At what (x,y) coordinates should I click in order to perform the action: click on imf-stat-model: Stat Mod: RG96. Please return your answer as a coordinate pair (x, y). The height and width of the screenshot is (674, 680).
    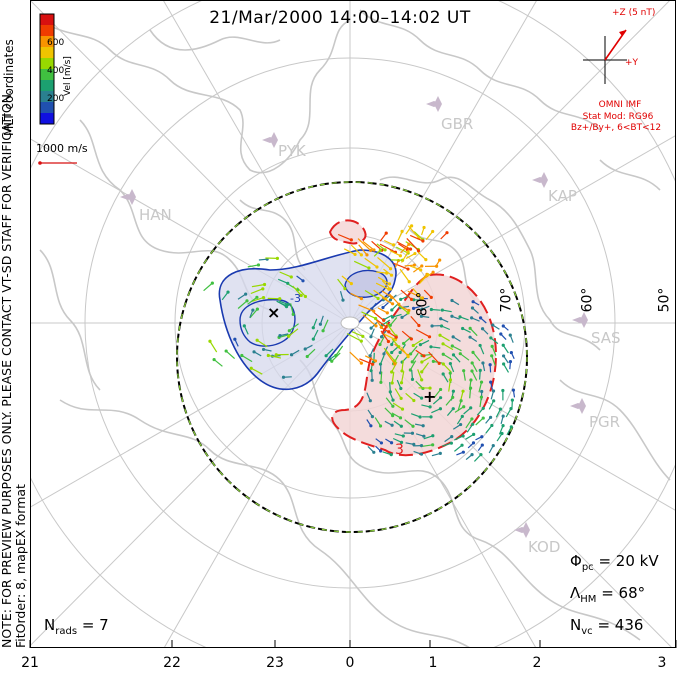
    Looking at the image, I should click on (618, 117).